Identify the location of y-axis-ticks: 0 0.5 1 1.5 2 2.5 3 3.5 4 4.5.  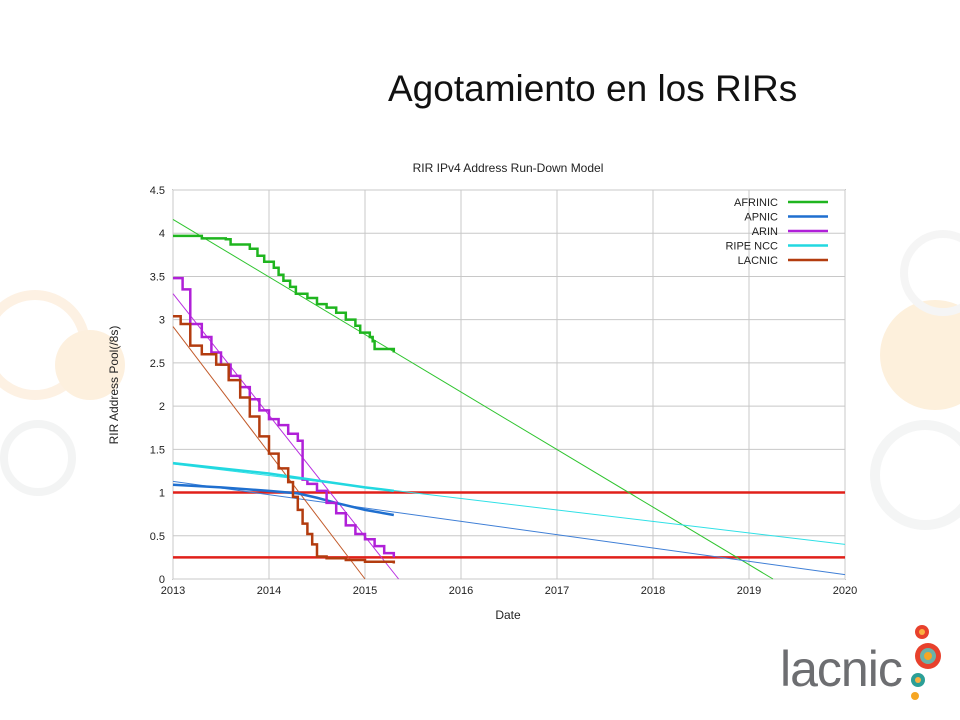
(157, 385).